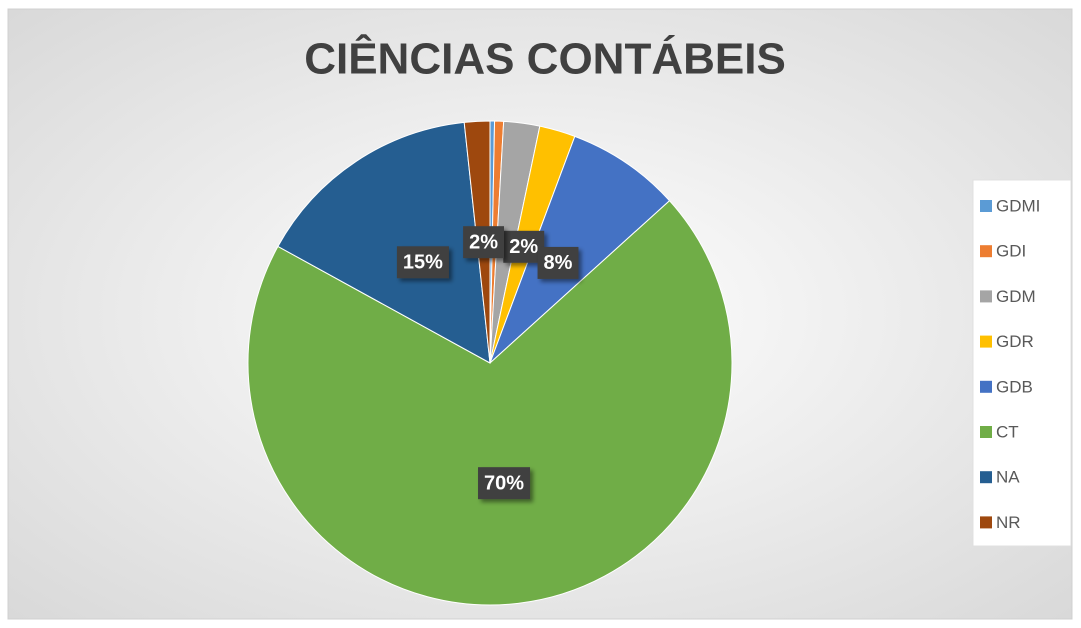  I want to click on legend-label: GDB, so click(1014, 386).